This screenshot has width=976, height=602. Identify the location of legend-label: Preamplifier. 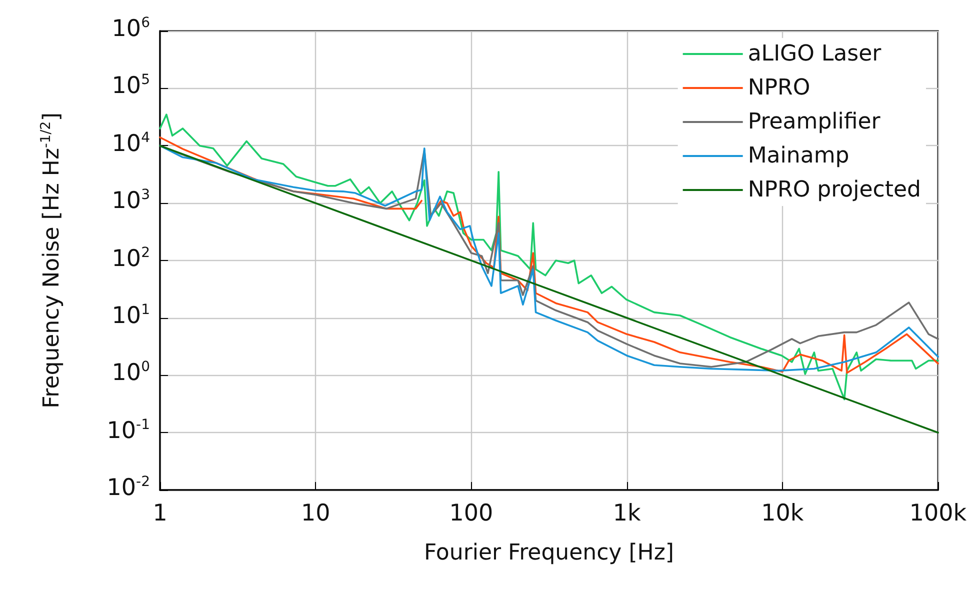
(815, 122).